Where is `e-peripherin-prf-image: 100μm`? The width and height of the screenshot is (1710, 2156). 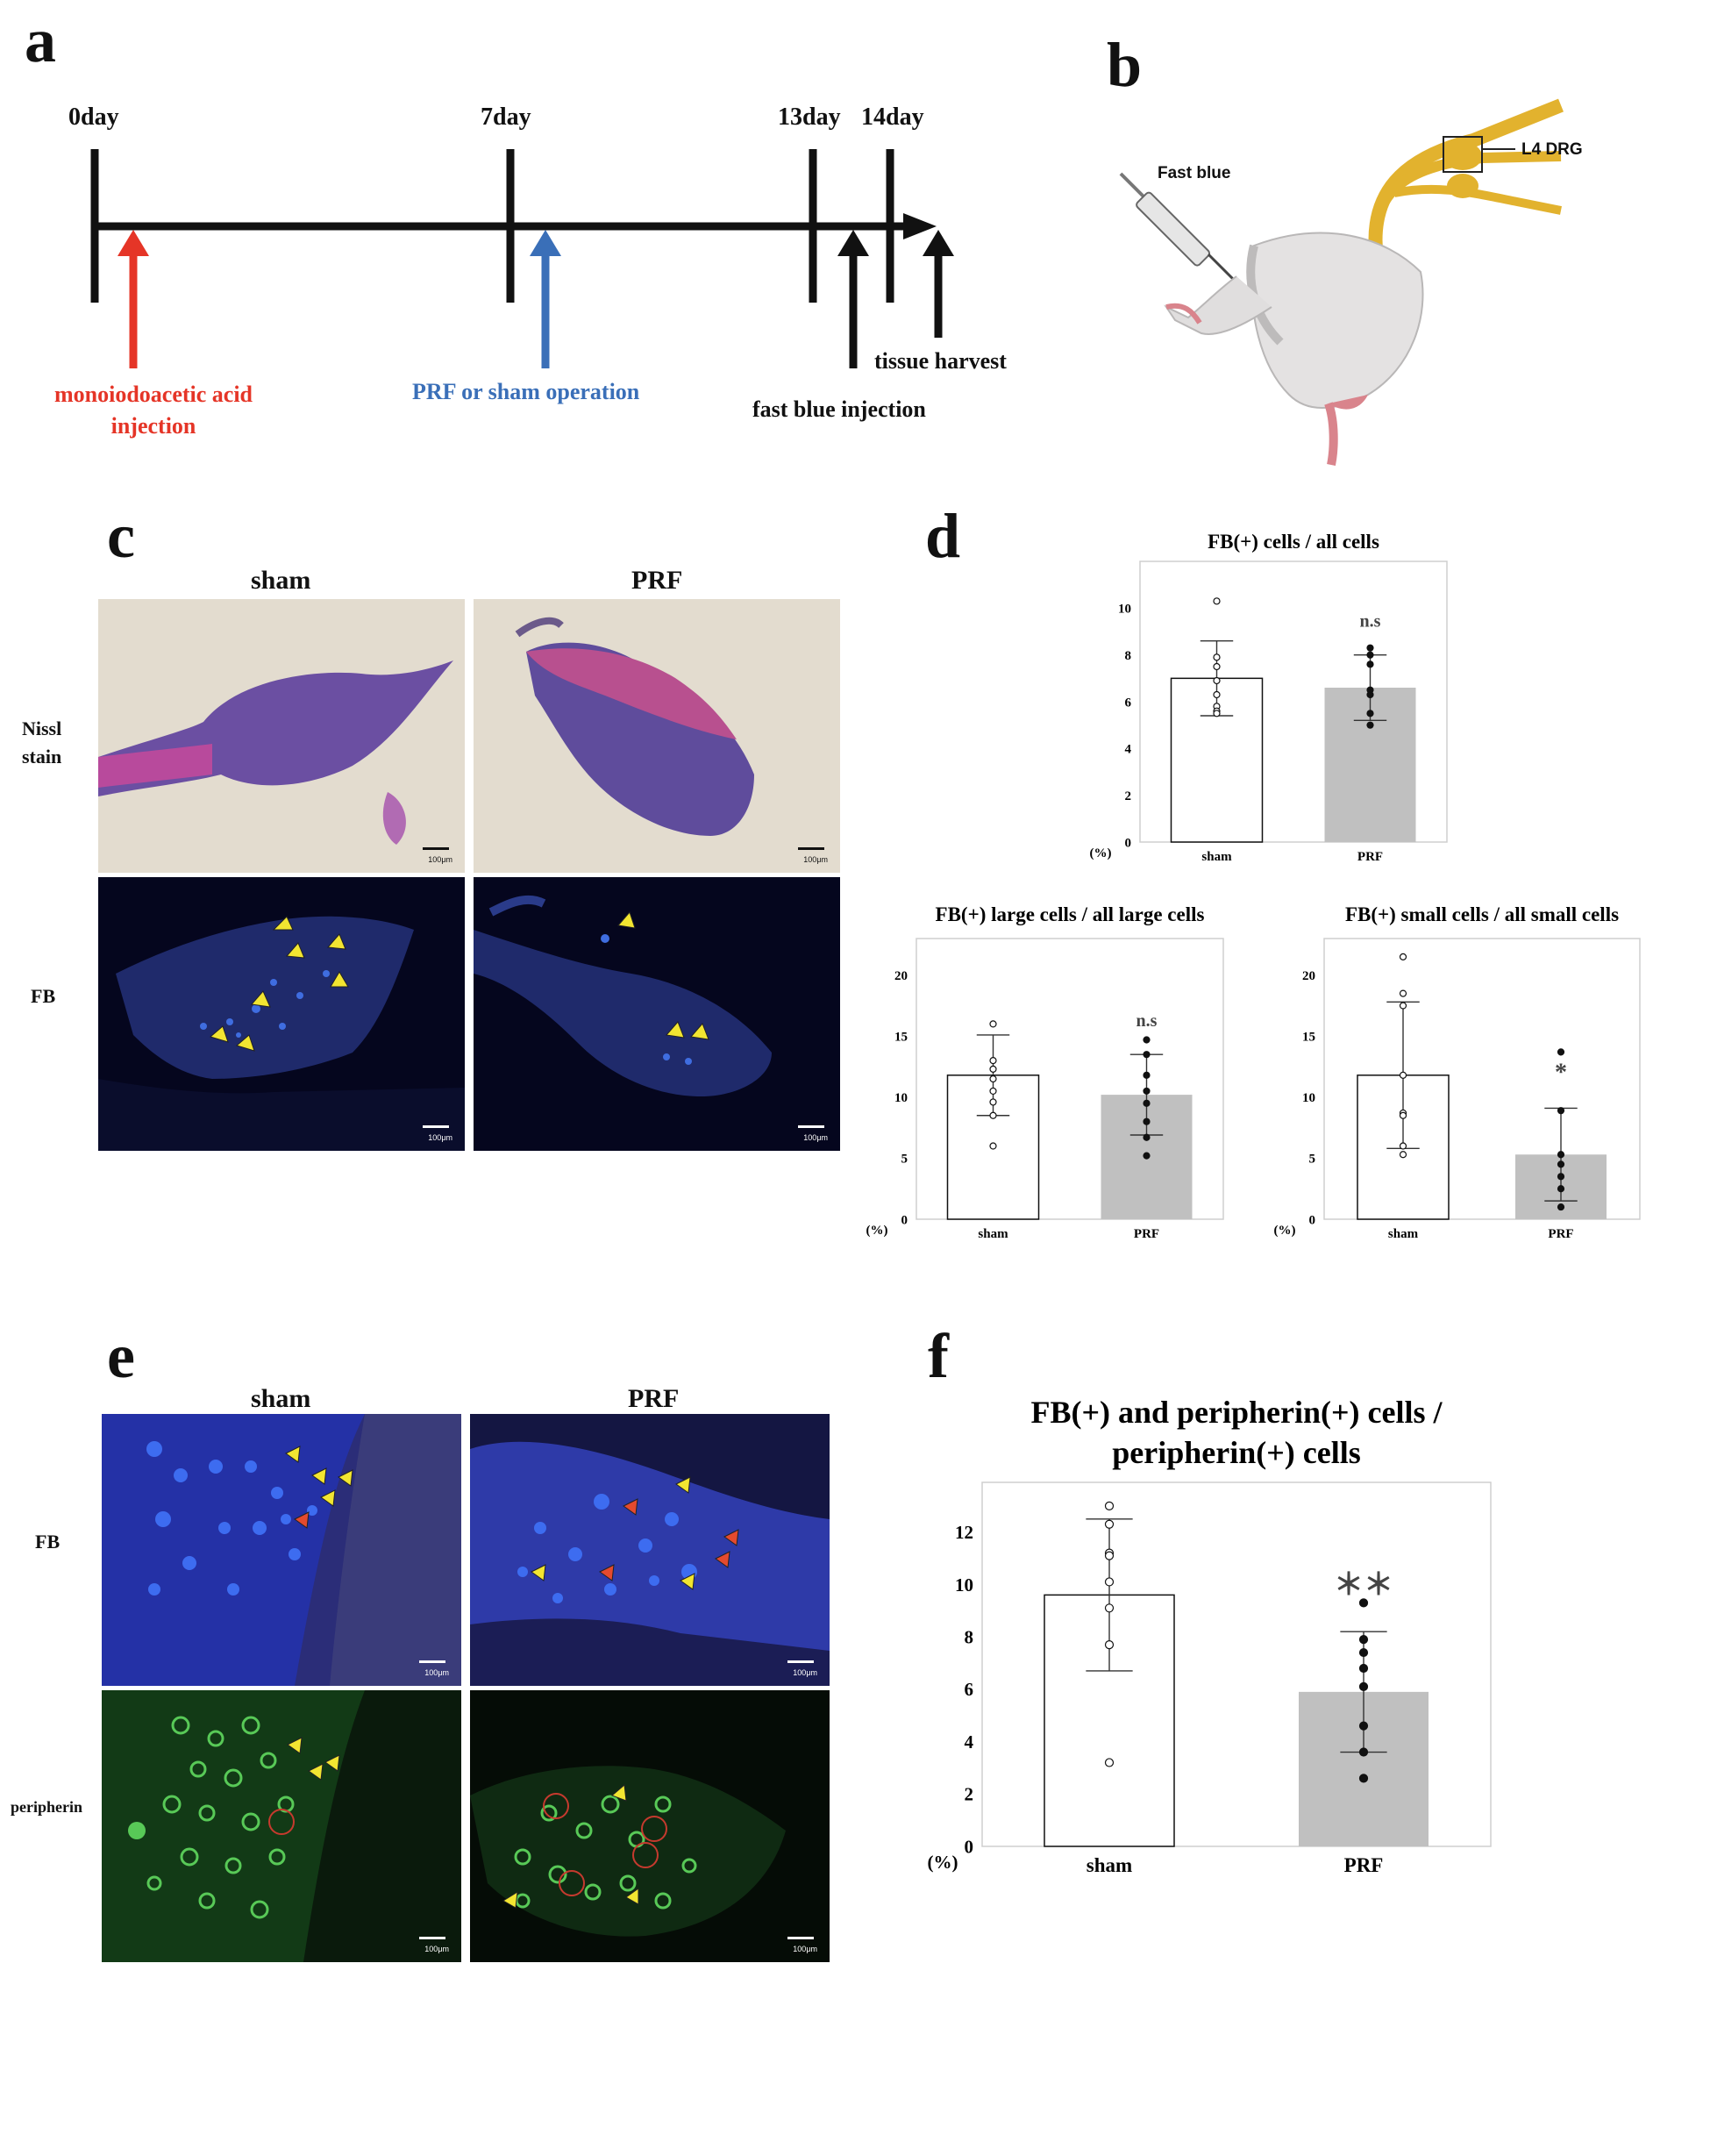 e-peripherin-prf-image: 100μm is located at coordinates (650, 1826).